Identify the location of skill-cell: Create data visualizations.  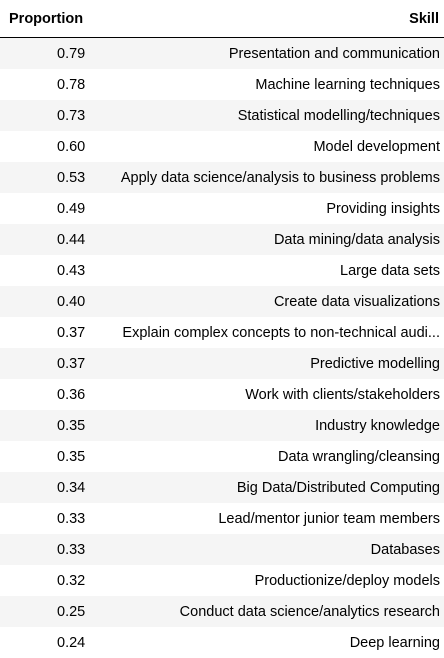
(356, 301).